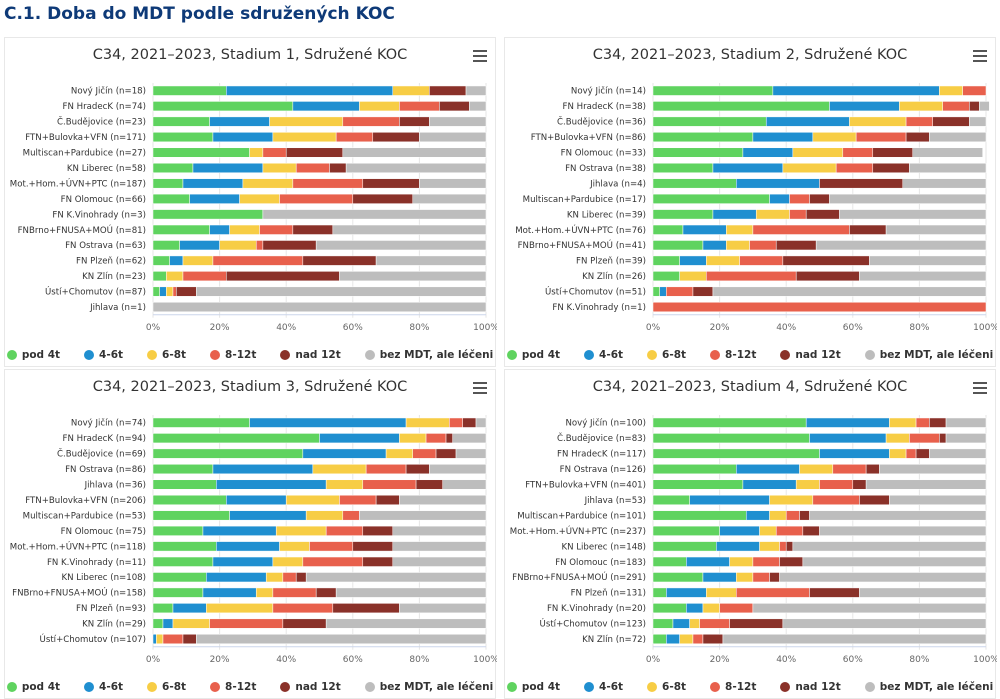 The width and height of the screenshot is (1000, 699). Describe the element at coordinates (117, 308) in the screenshot. I see `category-label: Jihlava (n=1)` at that location.